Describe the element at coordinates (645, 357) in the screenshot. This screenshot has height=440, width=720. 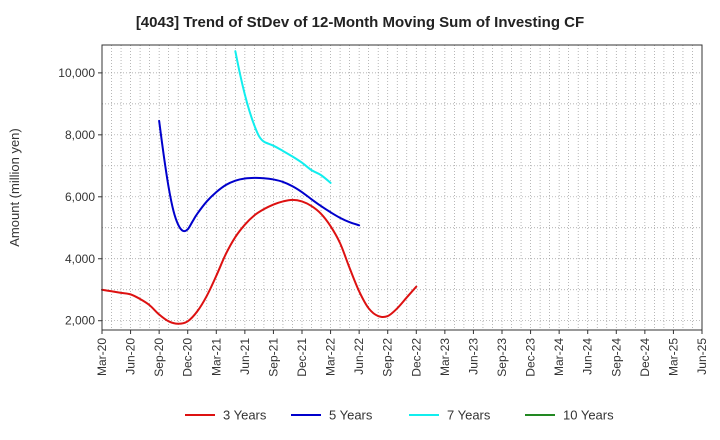
I see `x-tick-label: Dec-24` at that location.